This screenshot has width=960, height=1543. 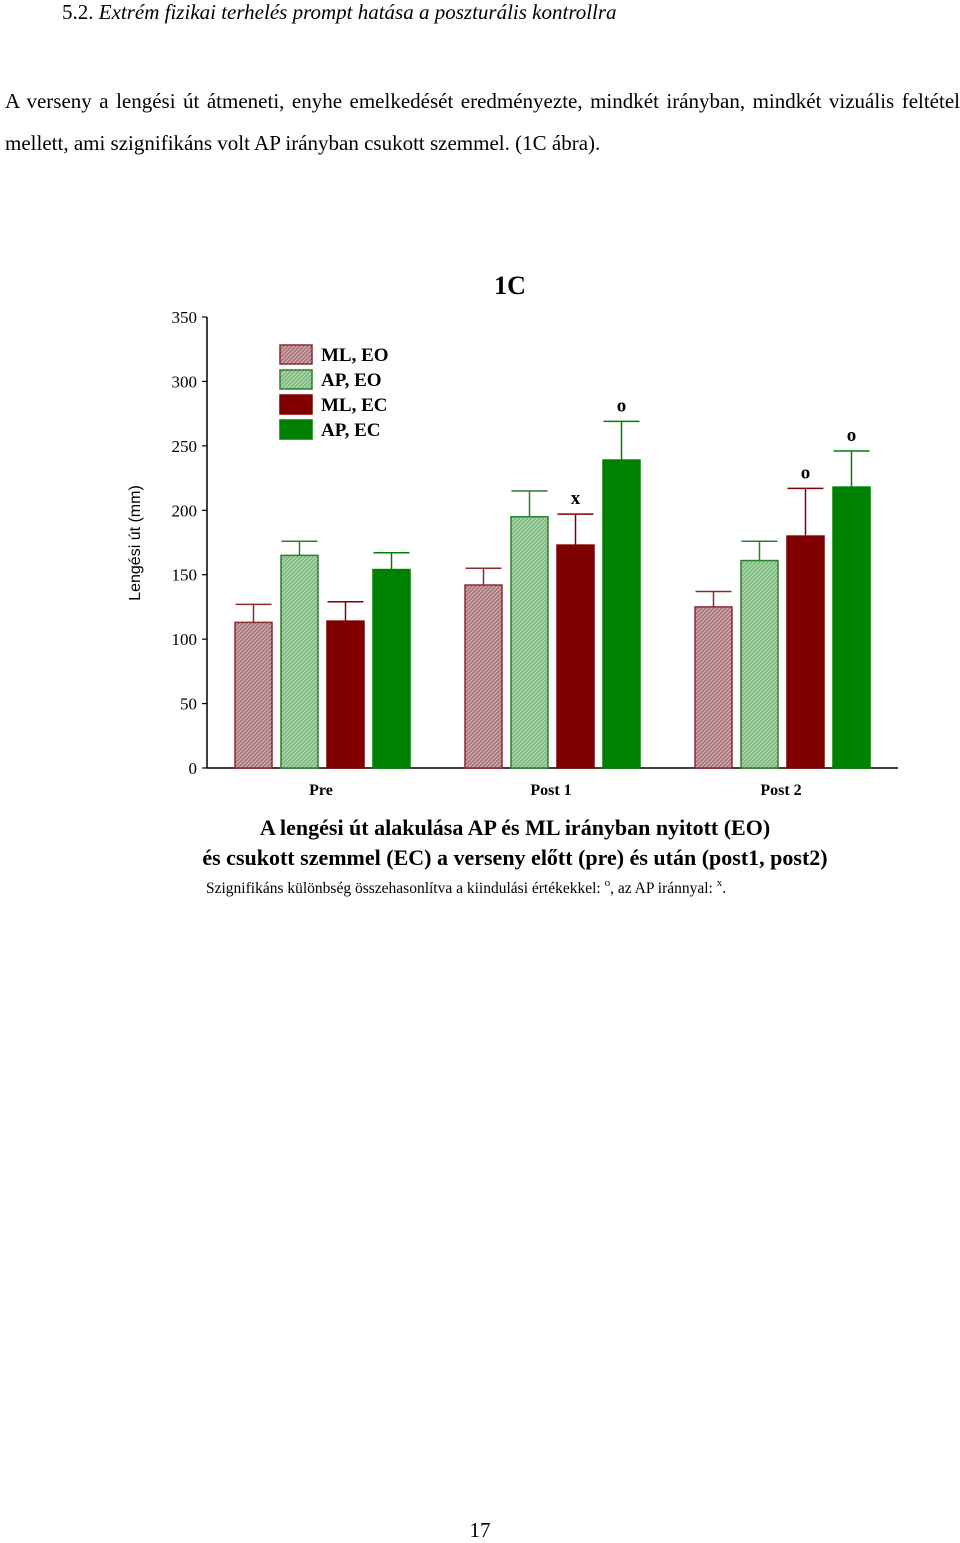 What do you see at coordinates (185, 639) in the screenshot?
I see `y-tick-label: 100` at bounding box center [185, 639].